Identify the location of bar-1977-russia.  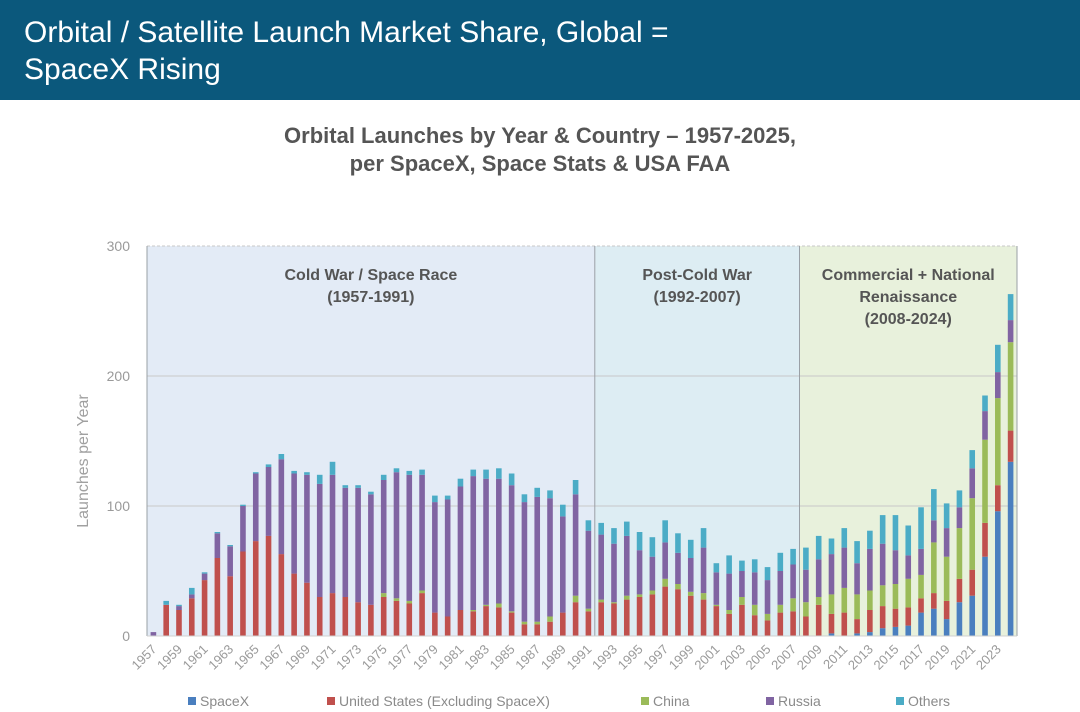
(409, 537).